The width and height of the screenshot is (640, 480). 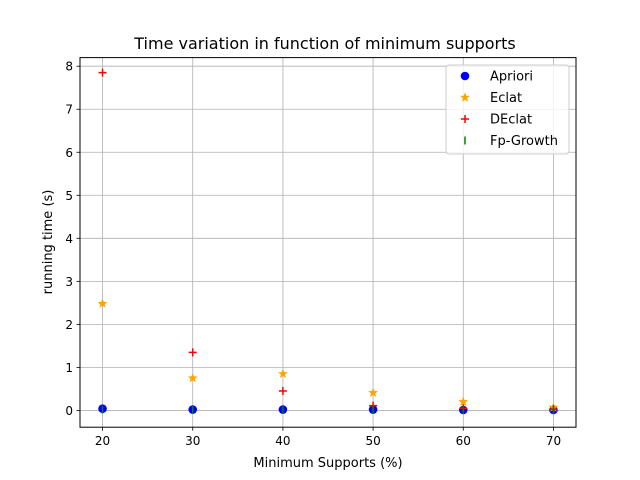 I want to click on y-tick-label: 0, so click(x=69, y=411).